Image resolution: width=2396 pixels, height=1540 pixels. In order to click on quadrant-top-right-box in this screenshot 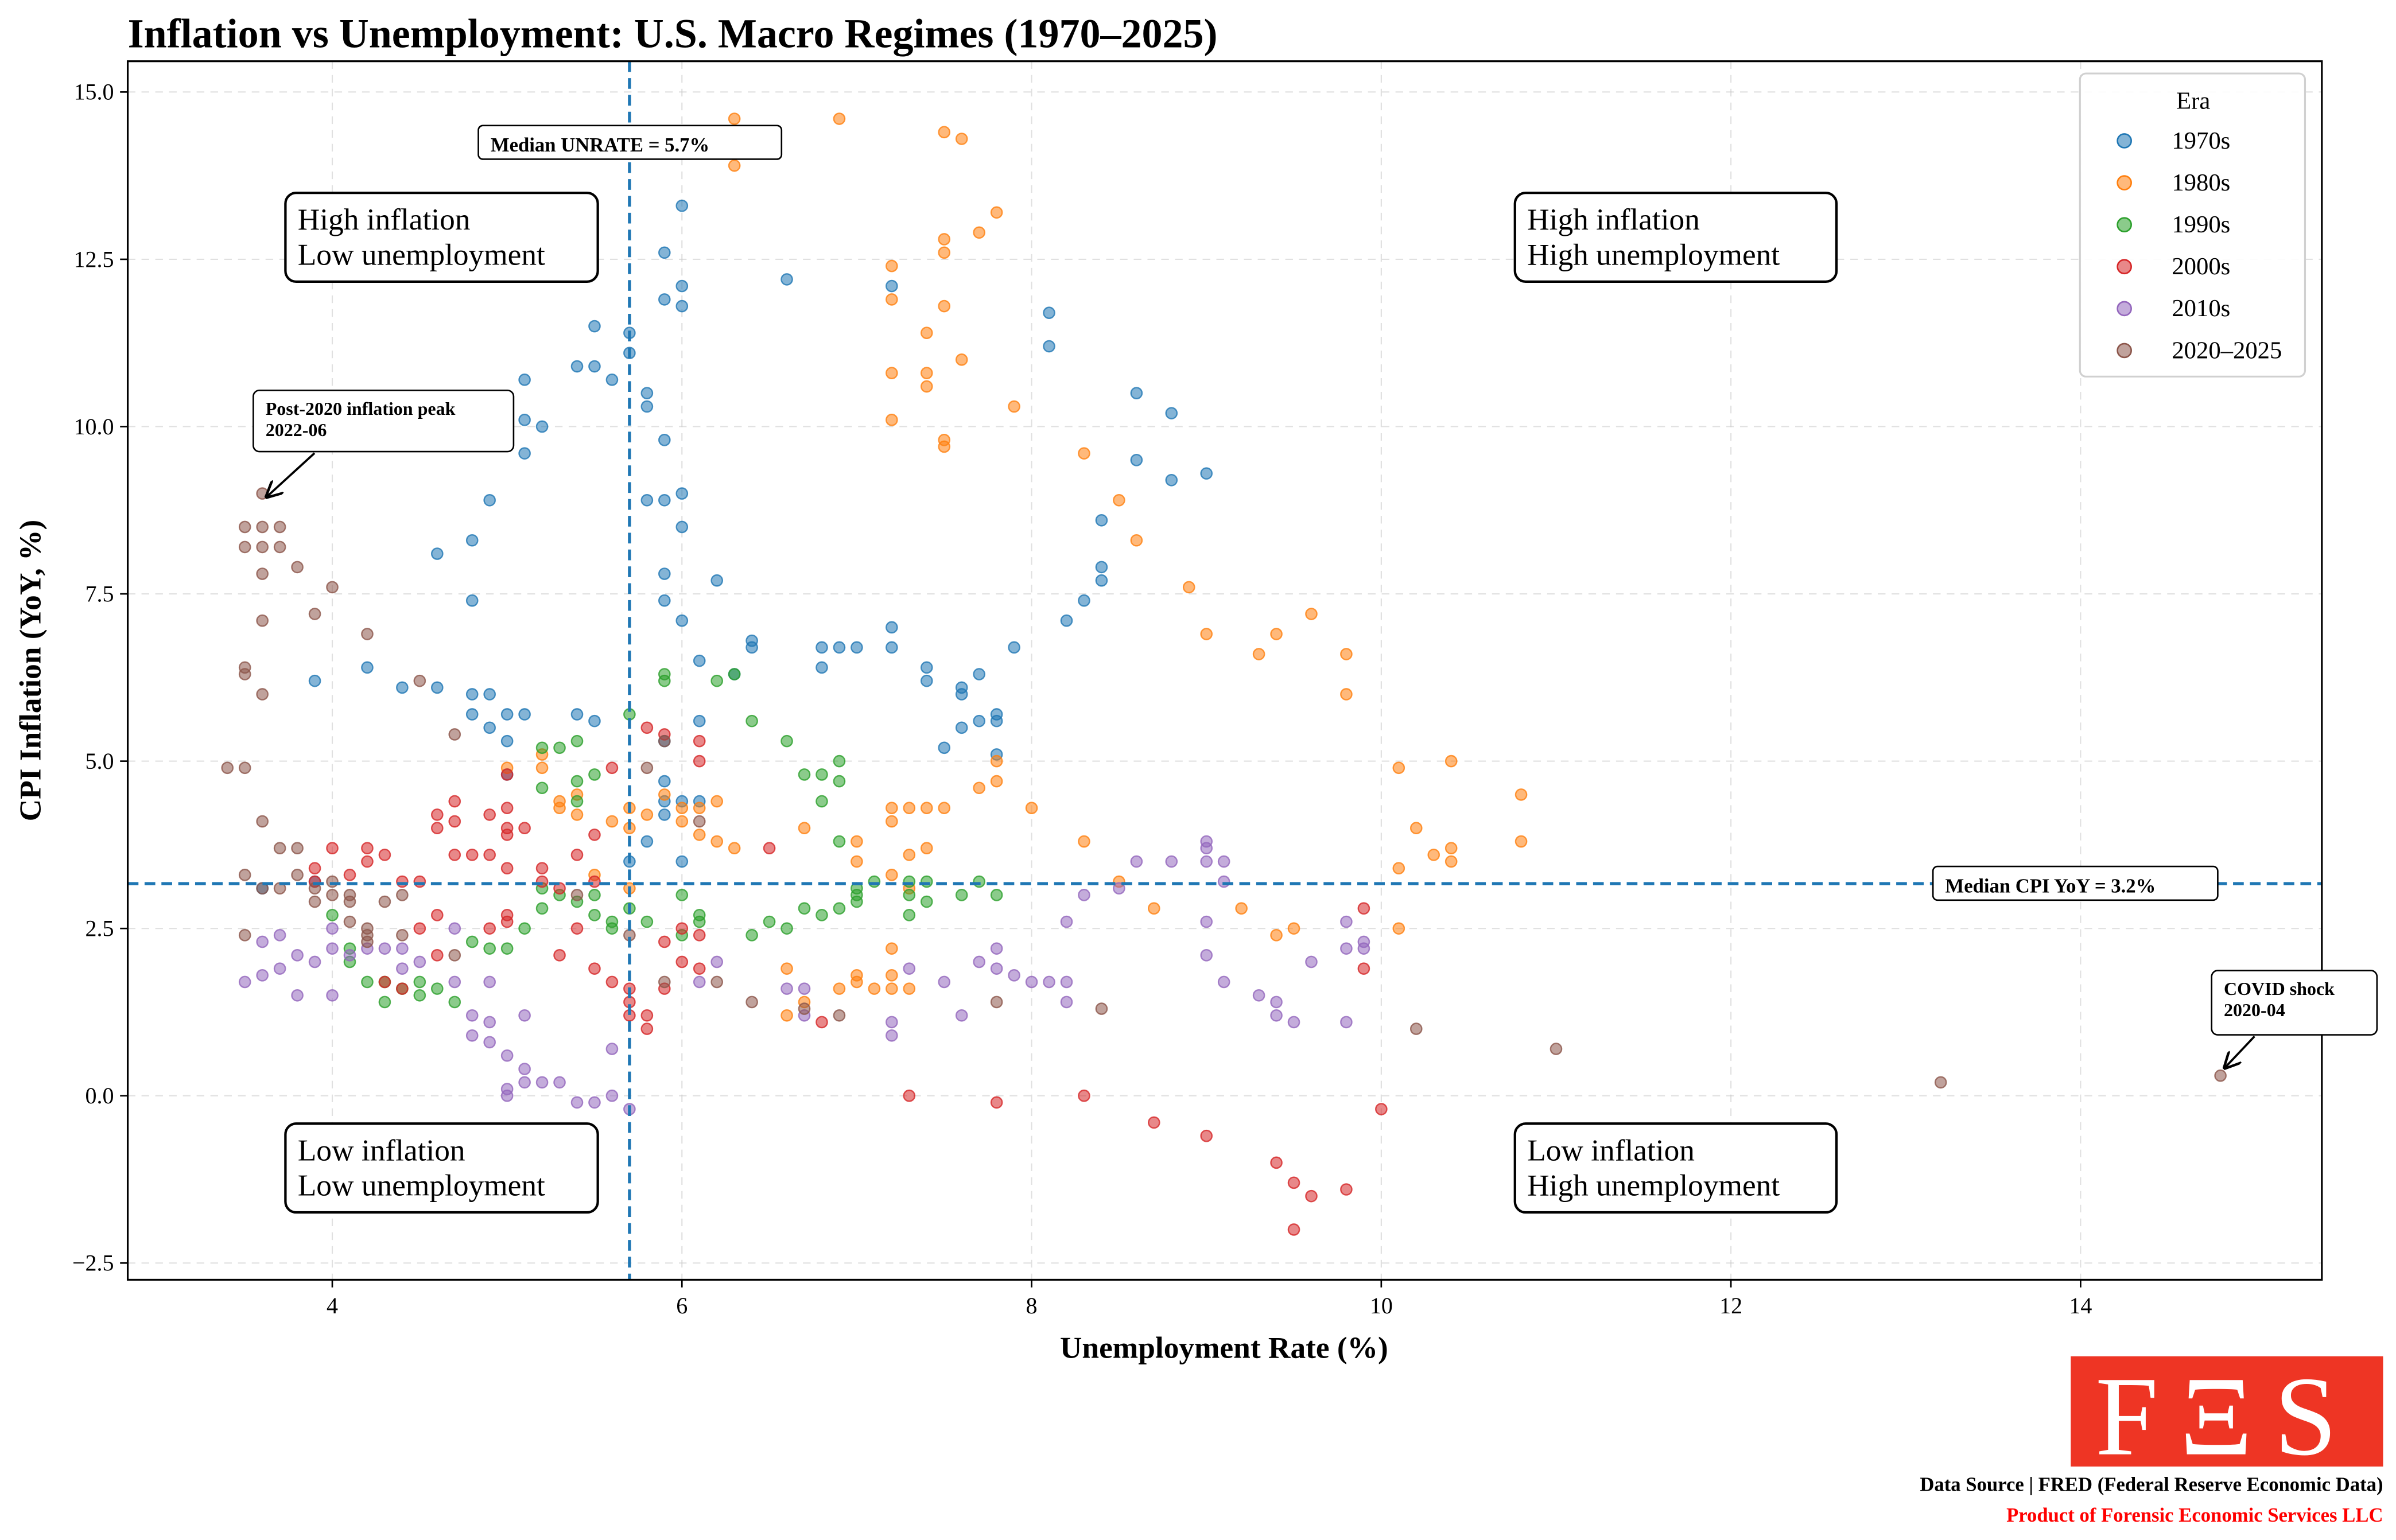, I will do `click(1675, 237)`.